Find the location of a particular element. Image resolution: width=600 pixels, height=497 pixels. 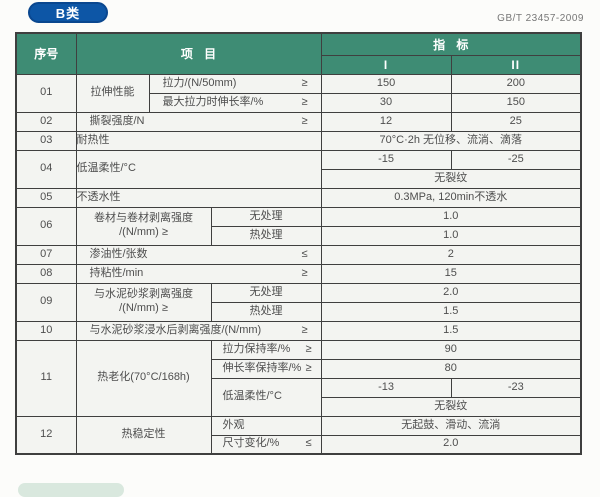

row-number-cell: 12 is located at coordinates (46, 435).